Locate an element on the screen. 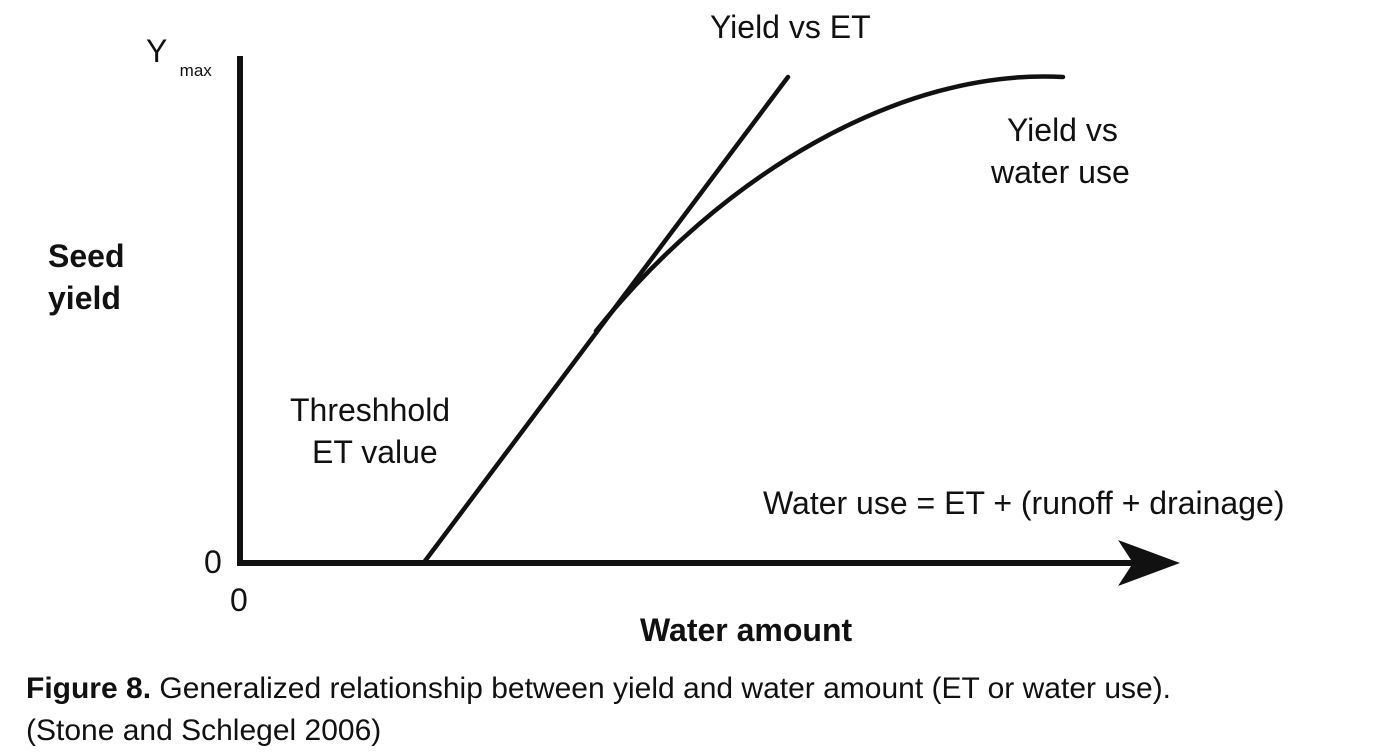  x-axis-arrowhead is located at coordinates (1149, 563).